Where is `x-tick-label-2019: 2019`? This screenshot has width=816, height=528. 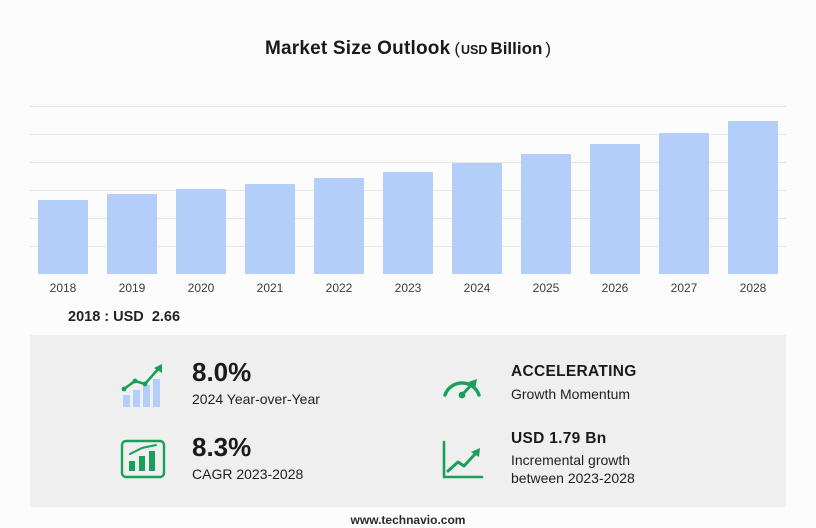
x-tick-label-2019: 2019 is located at coordinates (132, 288).